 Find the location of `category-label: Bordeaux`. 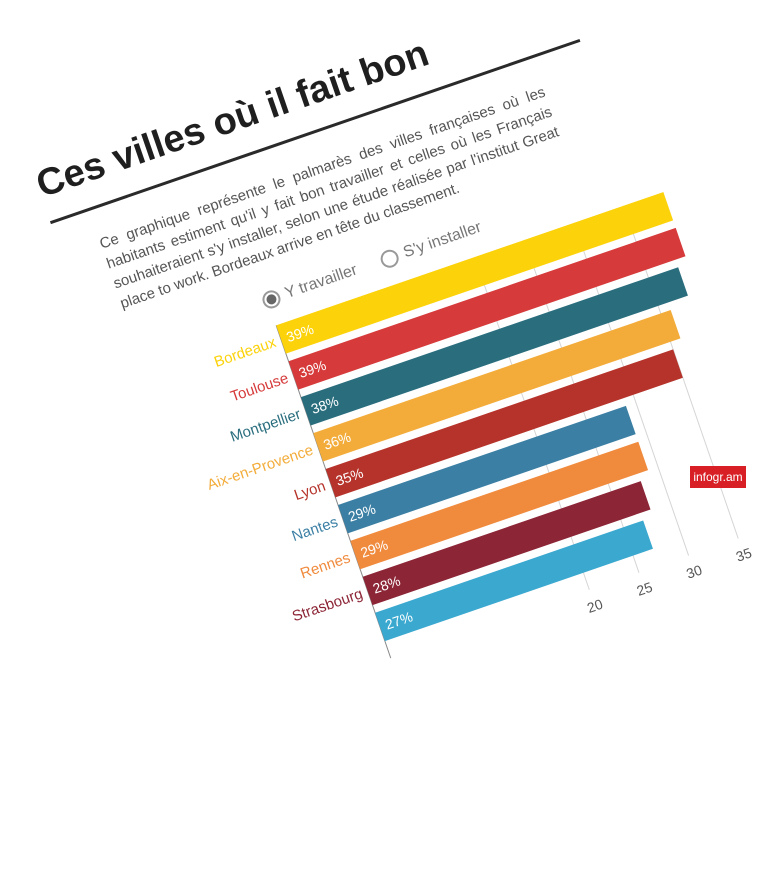

category-label: Bordeaux is located at coordinates (245, 352).